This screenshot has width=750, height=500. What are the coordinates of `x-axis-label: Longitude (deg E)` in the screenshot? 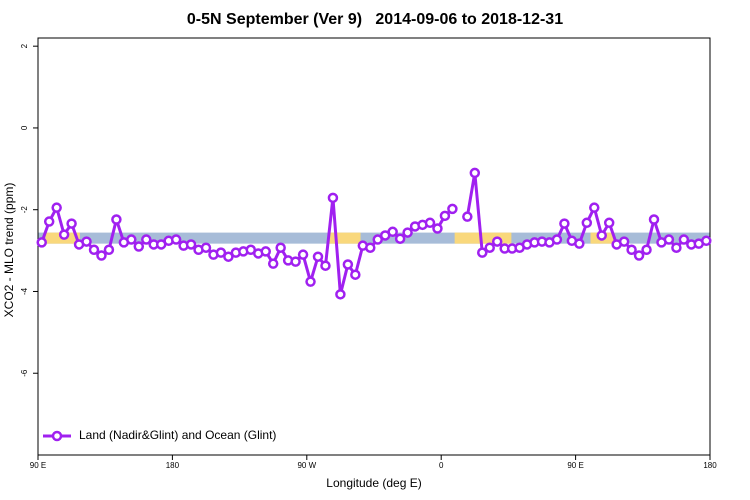 It's located at (373, 483).